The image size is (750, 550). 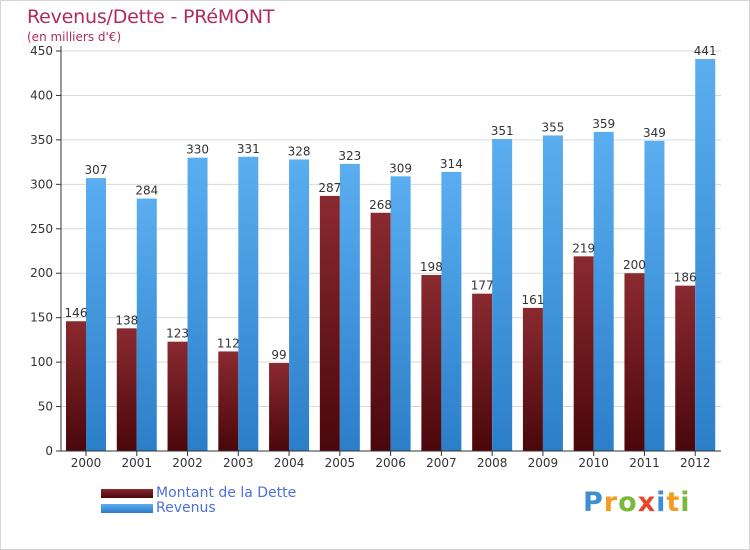 I want to click on y-tick-label: 450, so click(x=41, y=51).